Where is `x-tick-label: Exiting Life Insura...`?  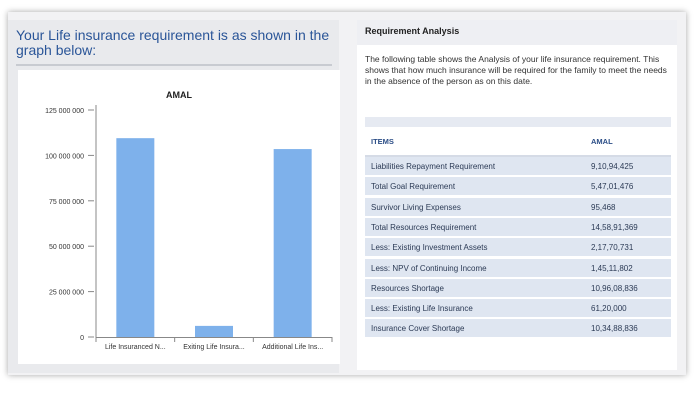 x-tick-label: Exiting Life Insura... is located at coordinates (214, 347).